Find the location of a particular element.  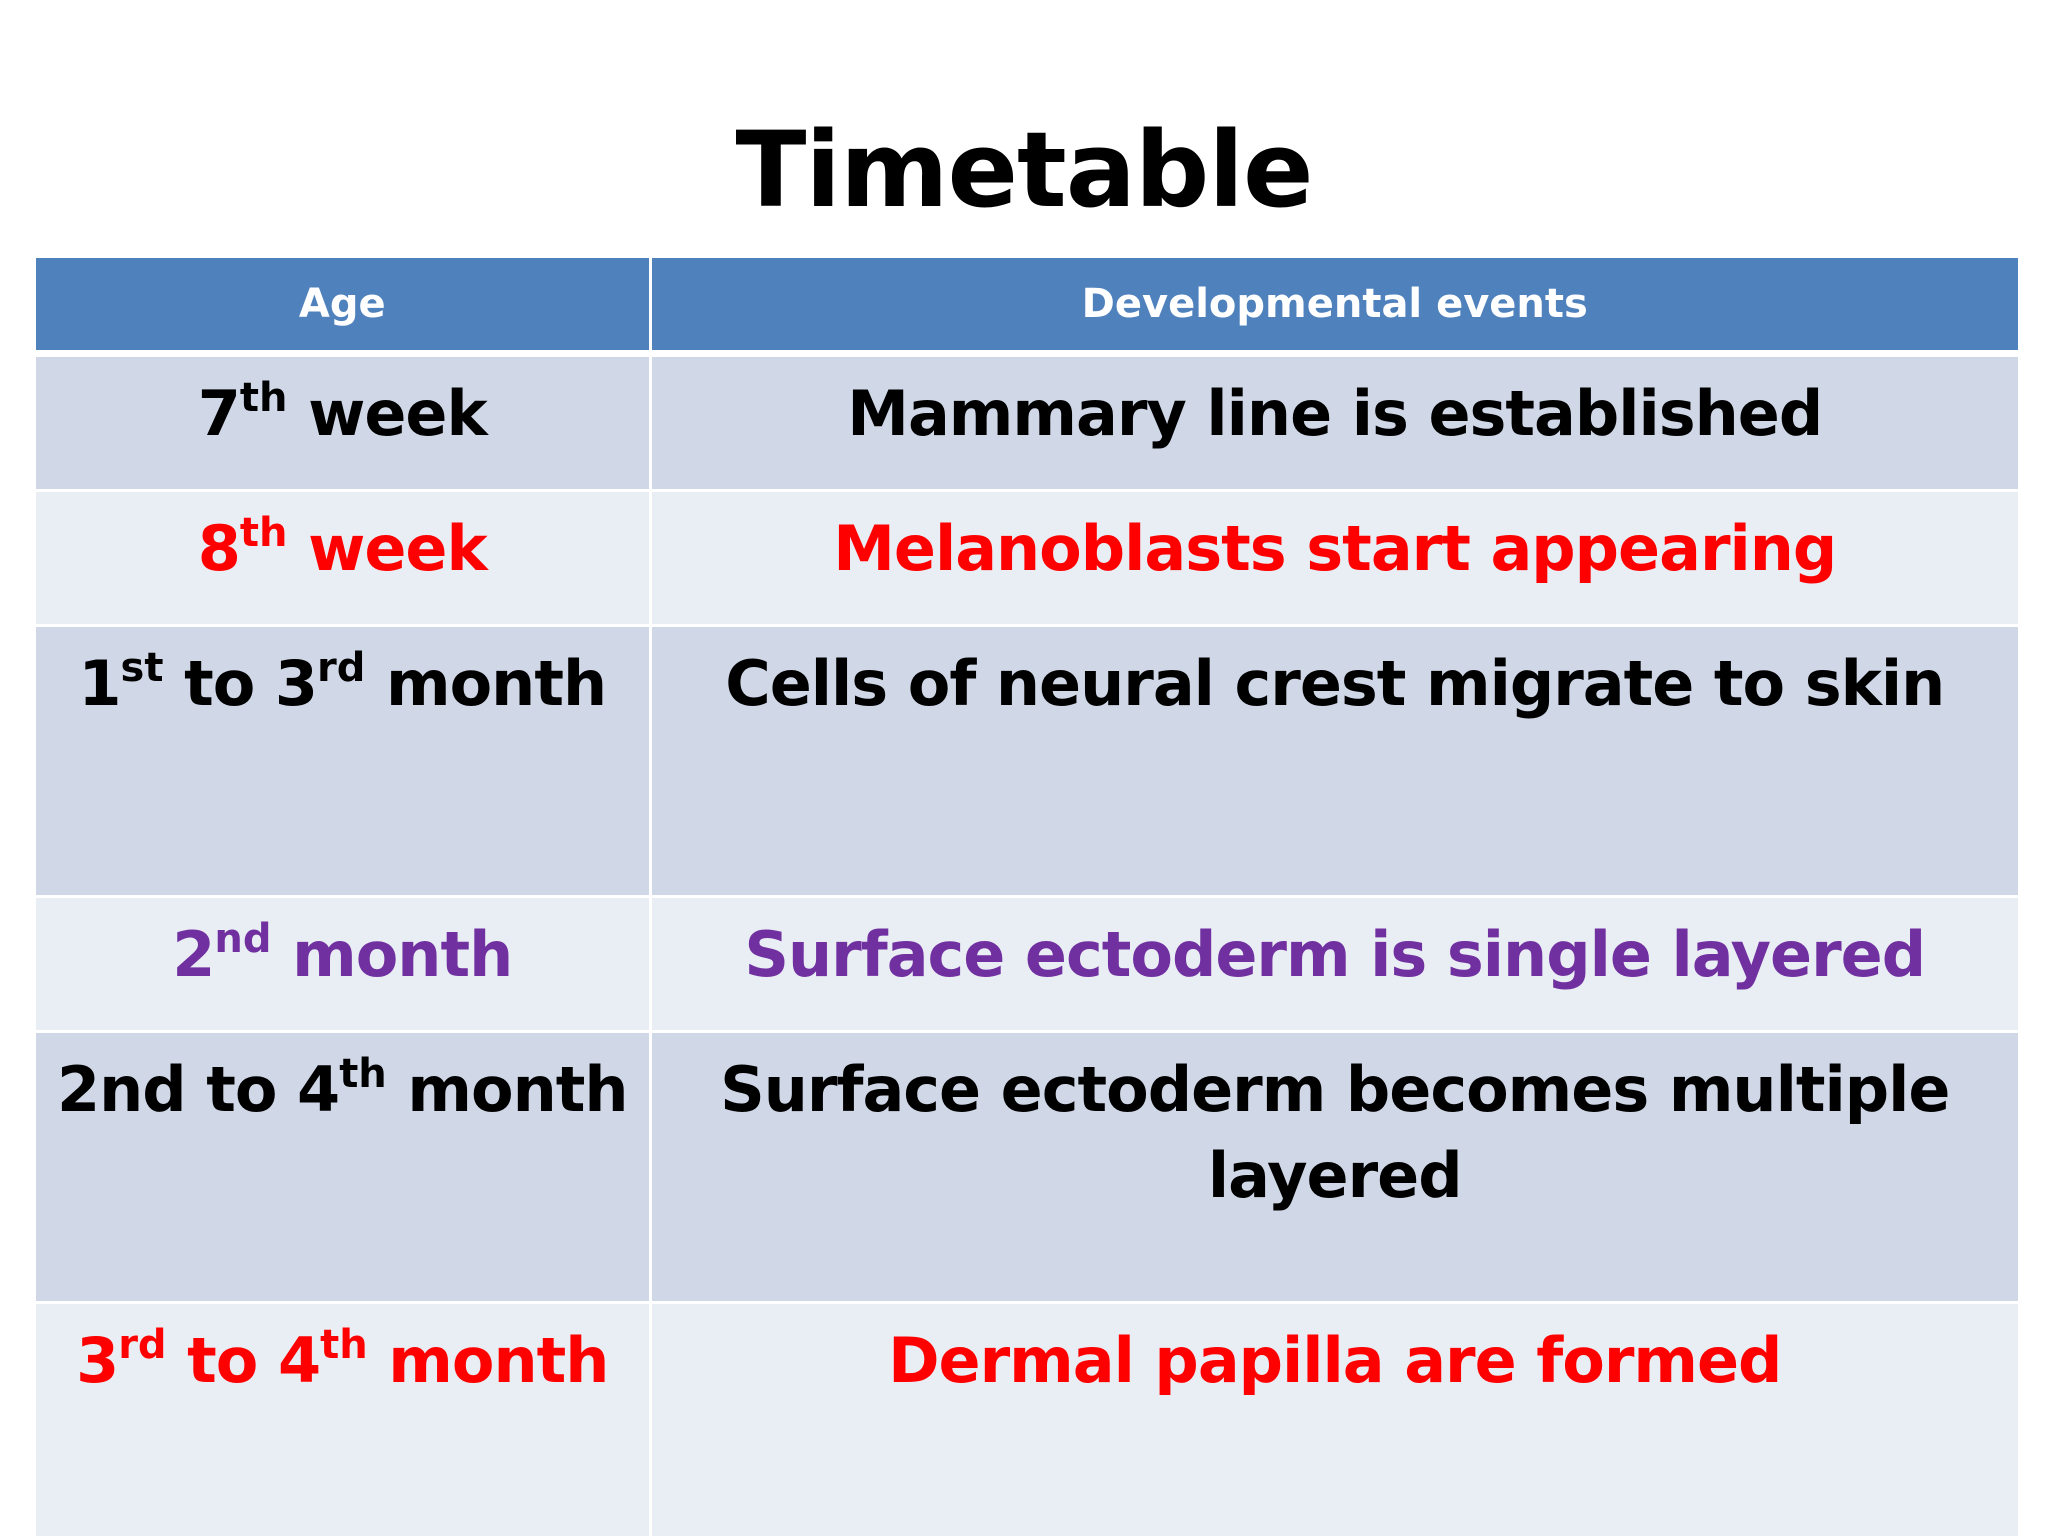

event-cell: Mammary line is established is located at coordinates (1334, 422).